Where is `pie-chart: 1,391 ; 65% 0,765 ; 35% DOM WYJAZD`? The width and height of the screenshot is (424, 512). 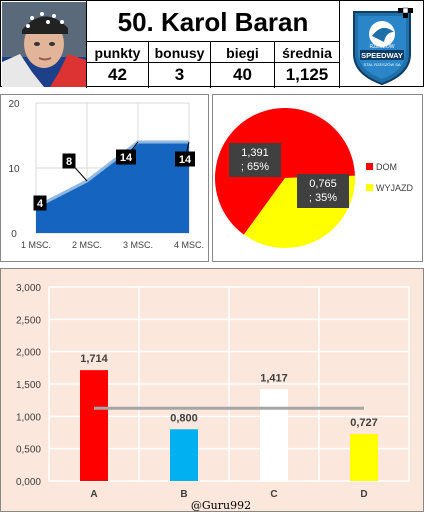
pie-chart: 1,391 ; 65% 0,765 ; 35% DOM WYJAZD is located at coordinates (314, 177).